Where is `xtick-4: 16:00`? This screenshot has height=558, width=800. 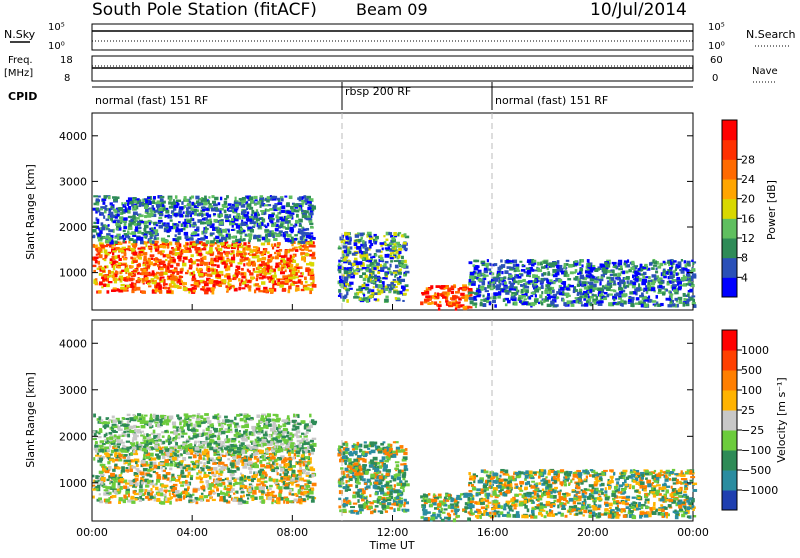 xtick-4: 16:00 is located at coordinates (493, 532).